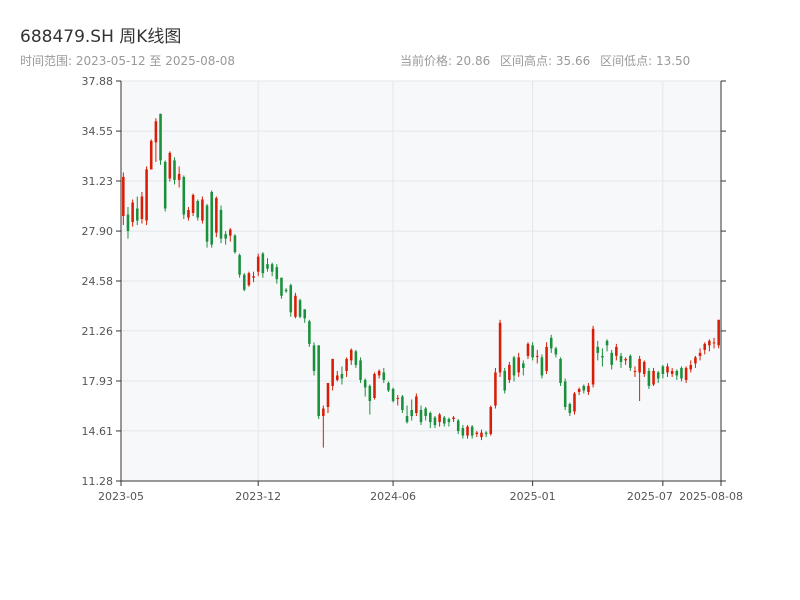  What do you see at coordinates (98, 181) in the screenshot?
I see `y-tick-label: 31.23` at bounding box center [98, 181].